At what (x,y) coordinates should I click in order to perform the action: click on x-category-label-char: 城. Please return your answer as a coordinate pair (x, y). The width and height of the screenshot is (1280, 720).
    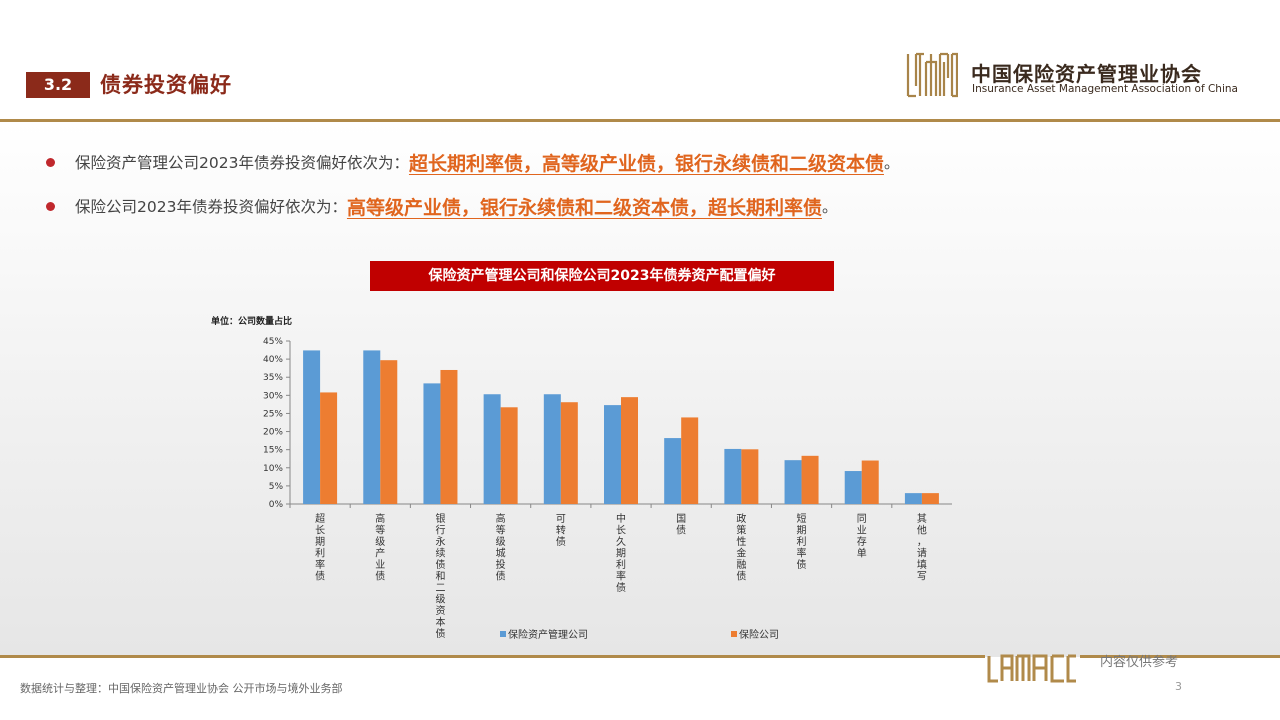
    Looking at the image, I should click on (501, 554).